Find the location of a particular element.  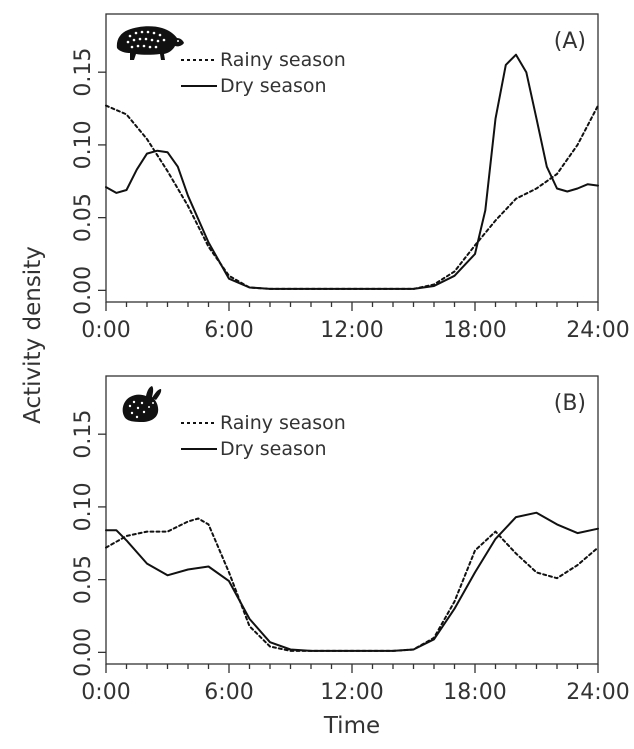

panel-label: (B) is located at coordinates (570, 403).